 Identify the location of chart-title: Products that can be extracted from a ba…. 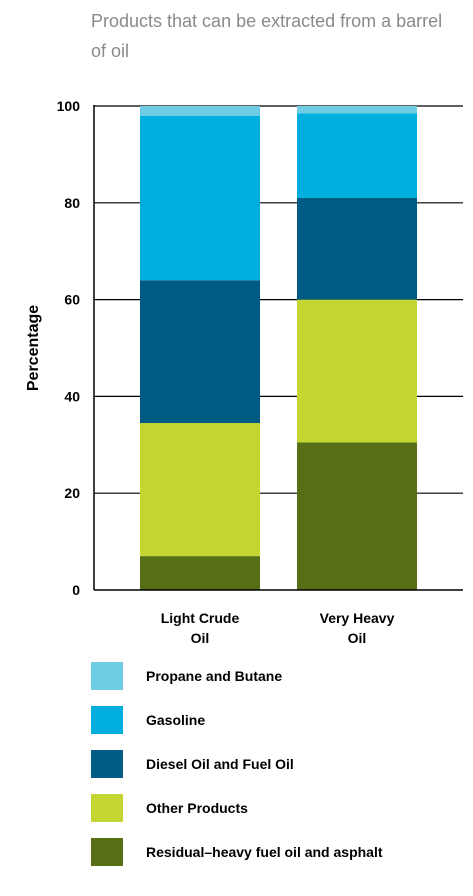
(267, 36).